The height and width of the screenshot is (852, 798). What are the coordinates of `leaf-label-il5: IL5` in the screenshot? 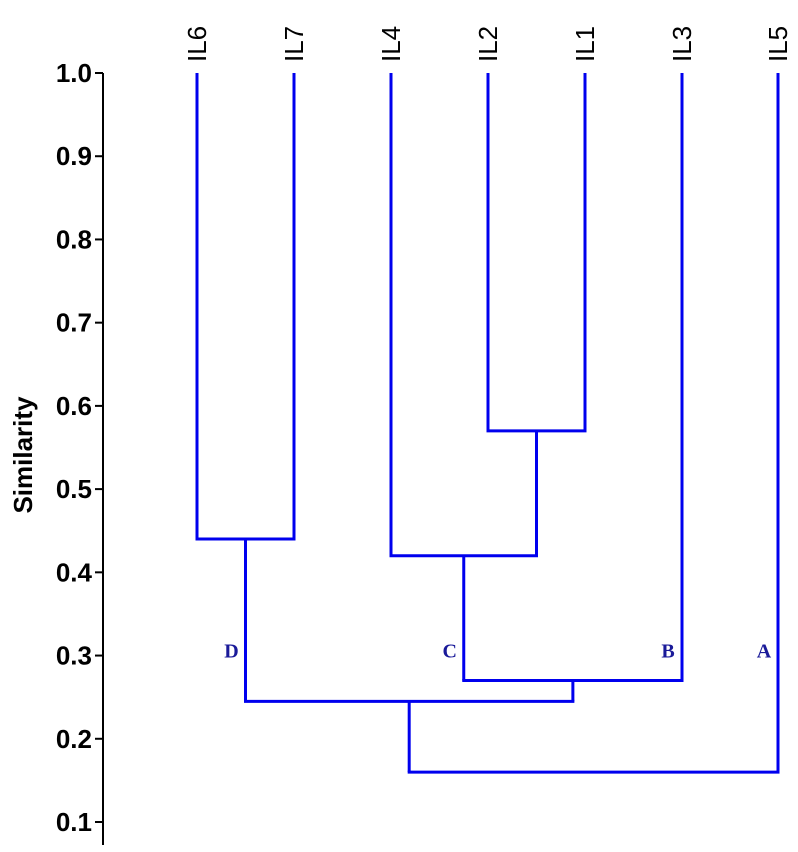 It's located at (778, 44).